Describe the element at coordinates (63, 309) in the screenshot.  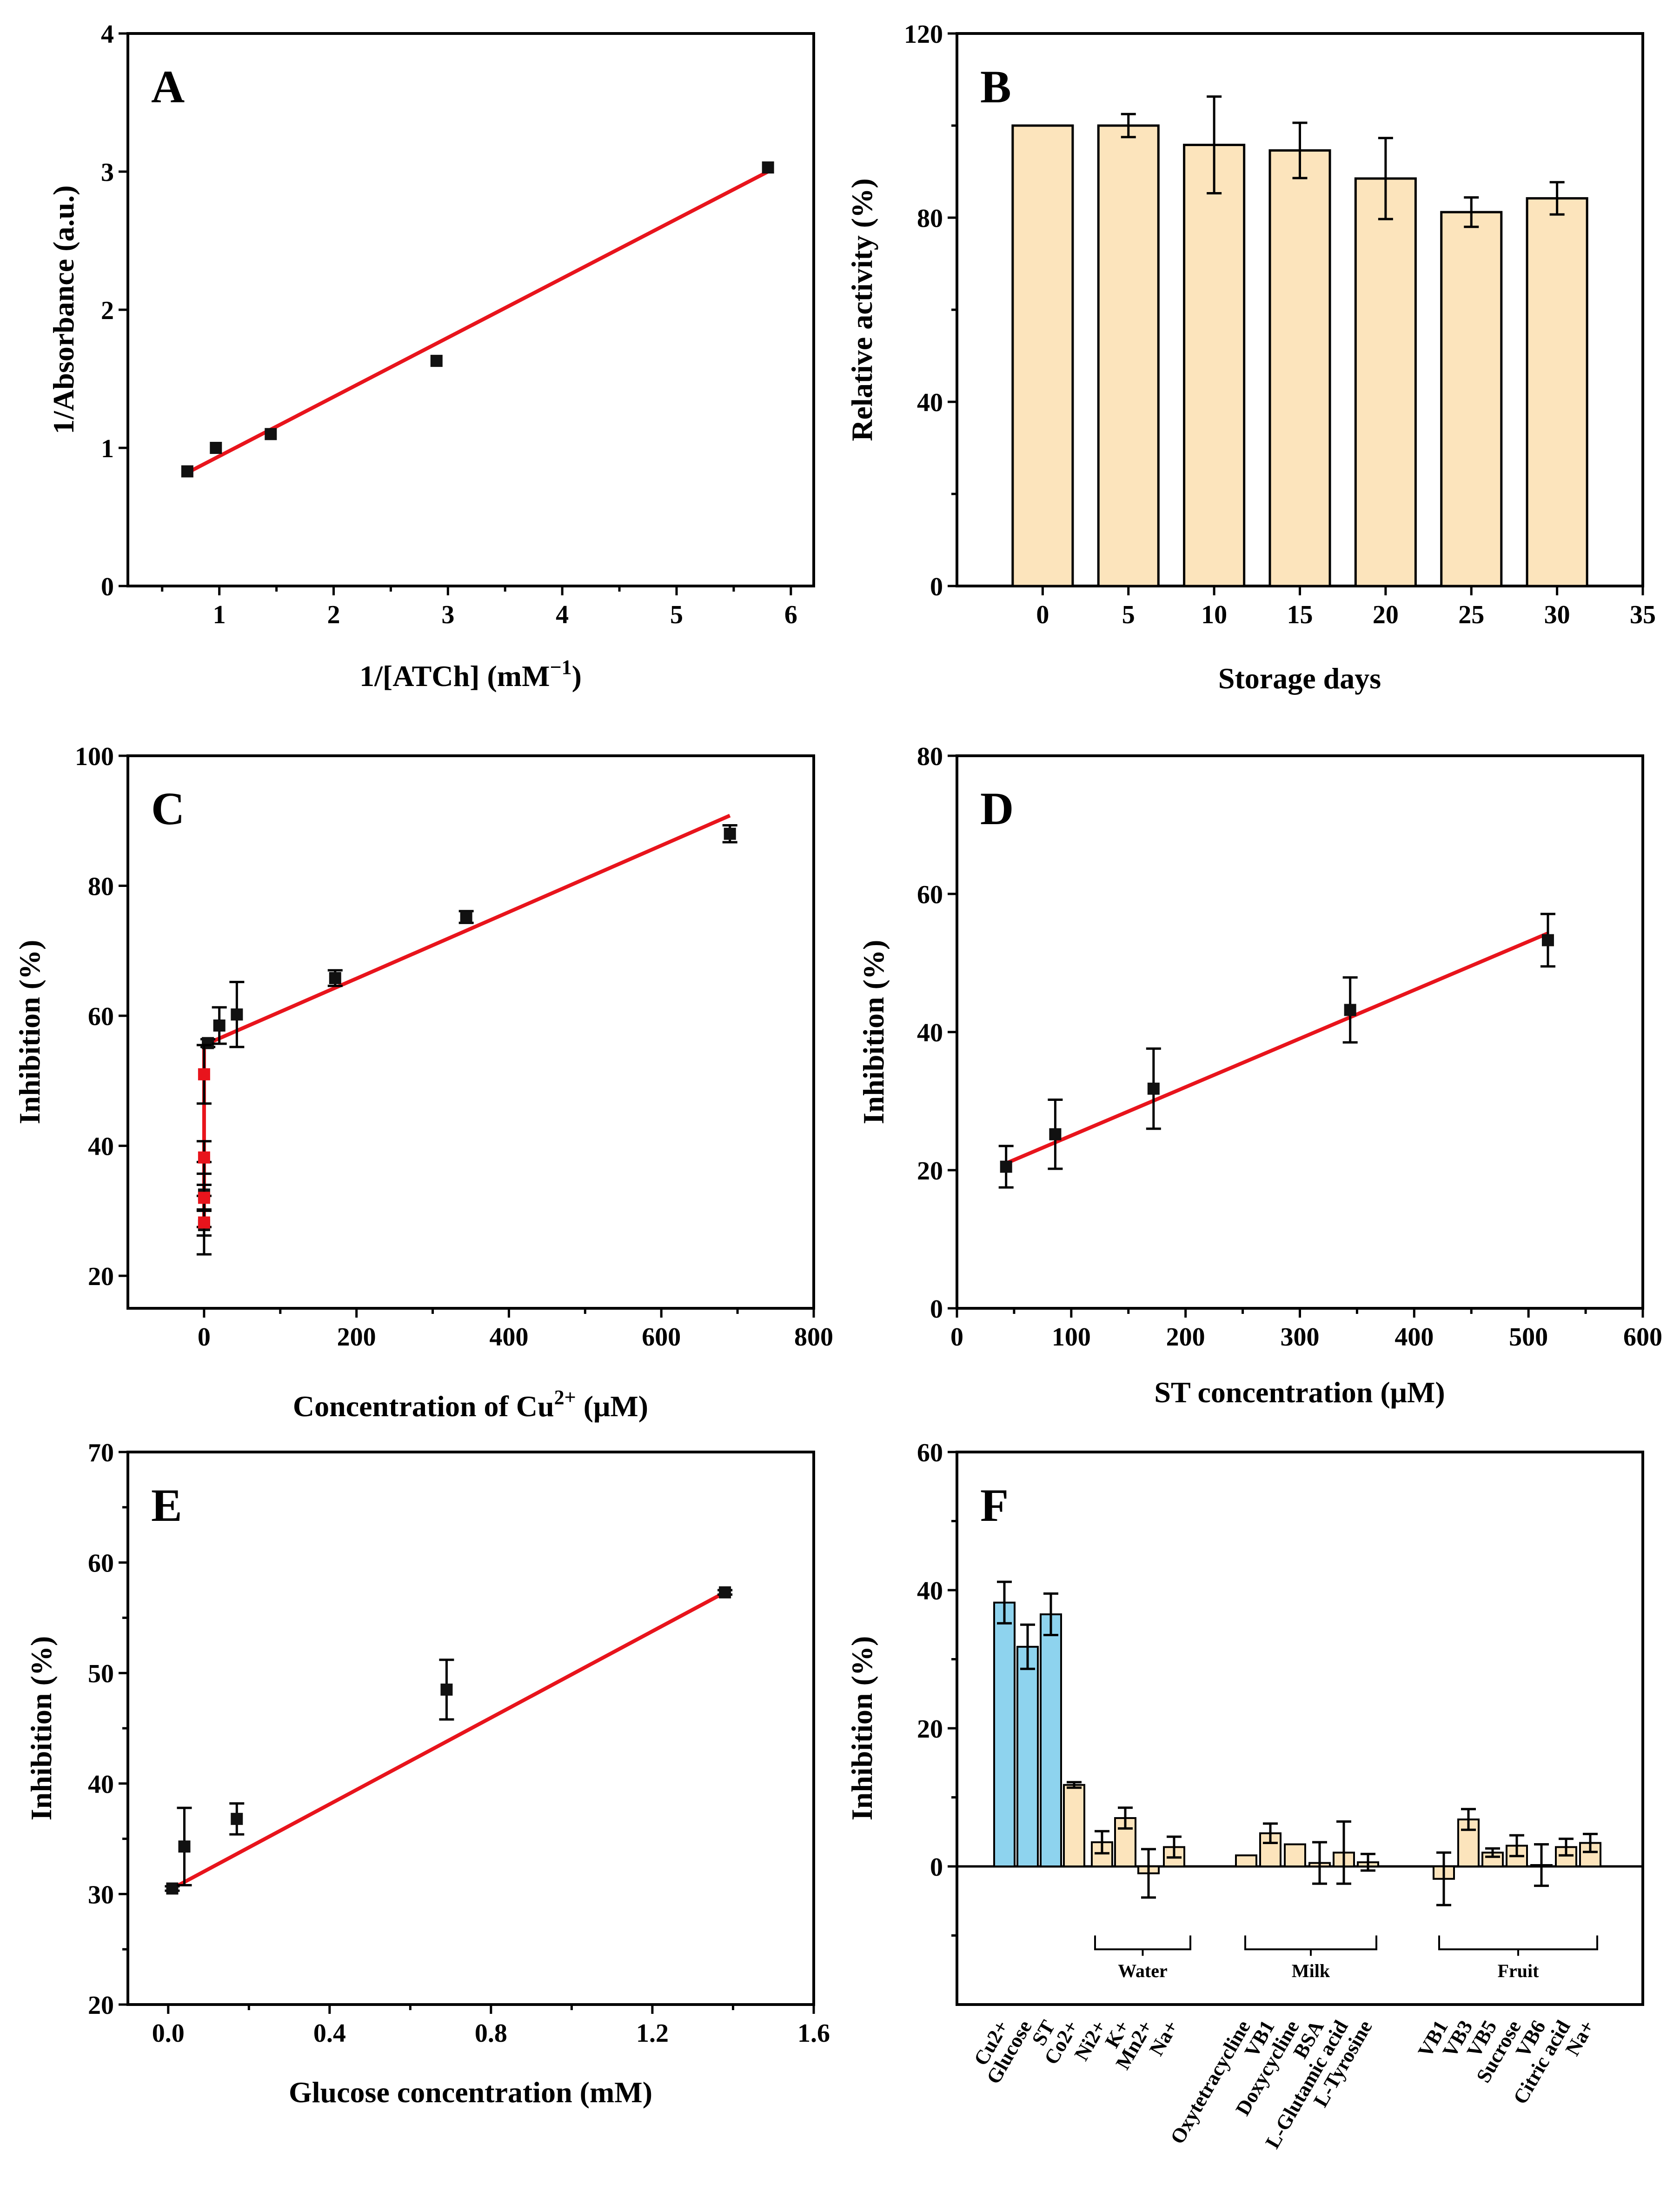
I see `panel-a-ylabel: 1/Absorbance (a.u.)` at that location.